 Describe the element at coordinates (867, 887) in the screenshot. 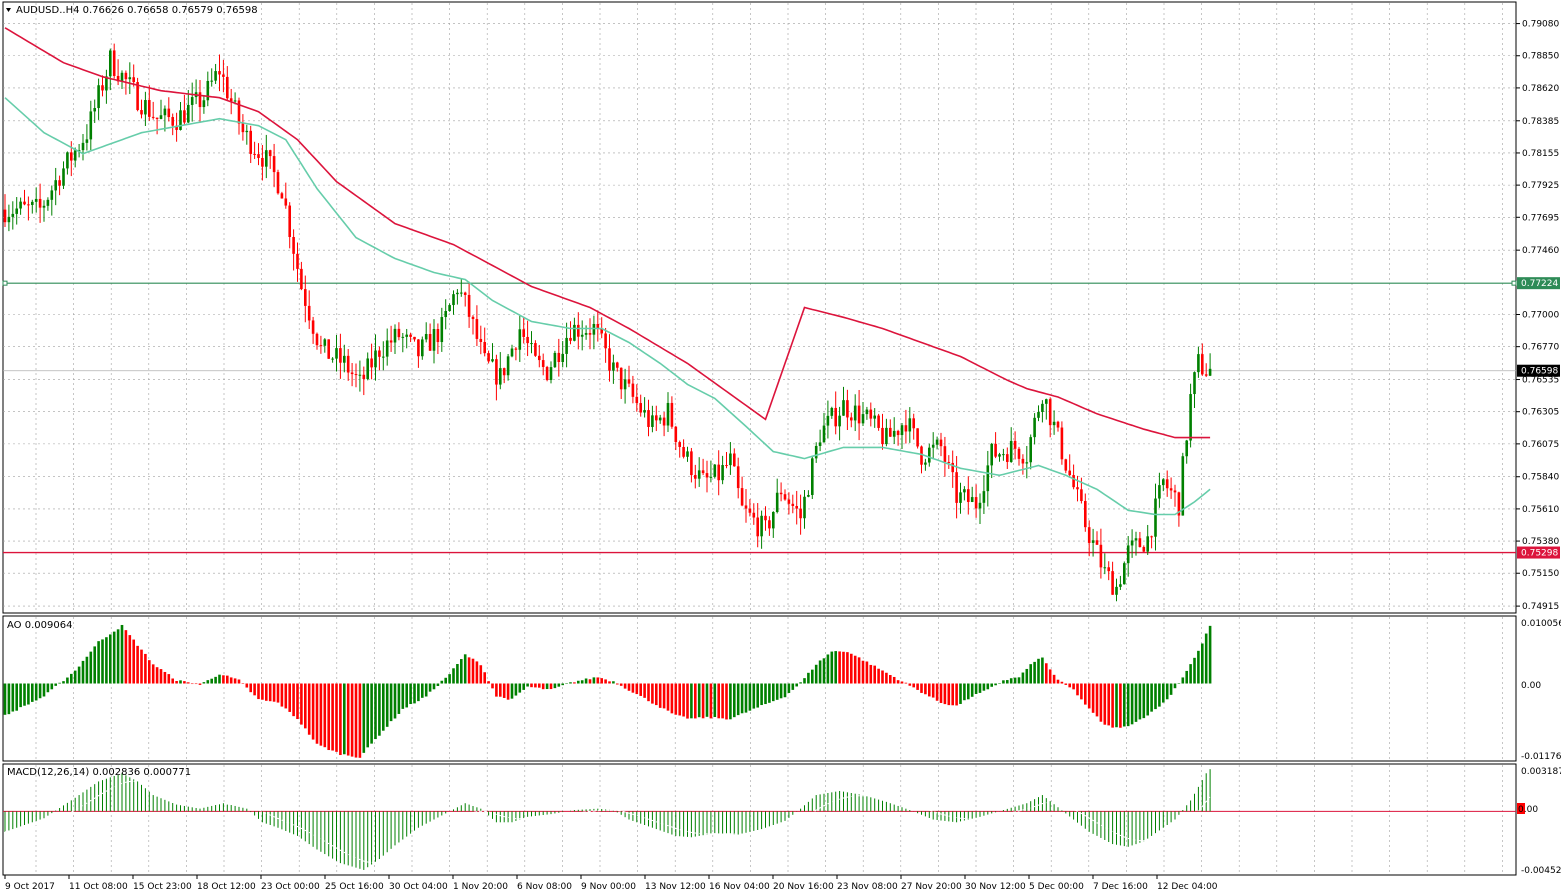

I see `time-tick-label: 23 Nov 08:00` at that location.